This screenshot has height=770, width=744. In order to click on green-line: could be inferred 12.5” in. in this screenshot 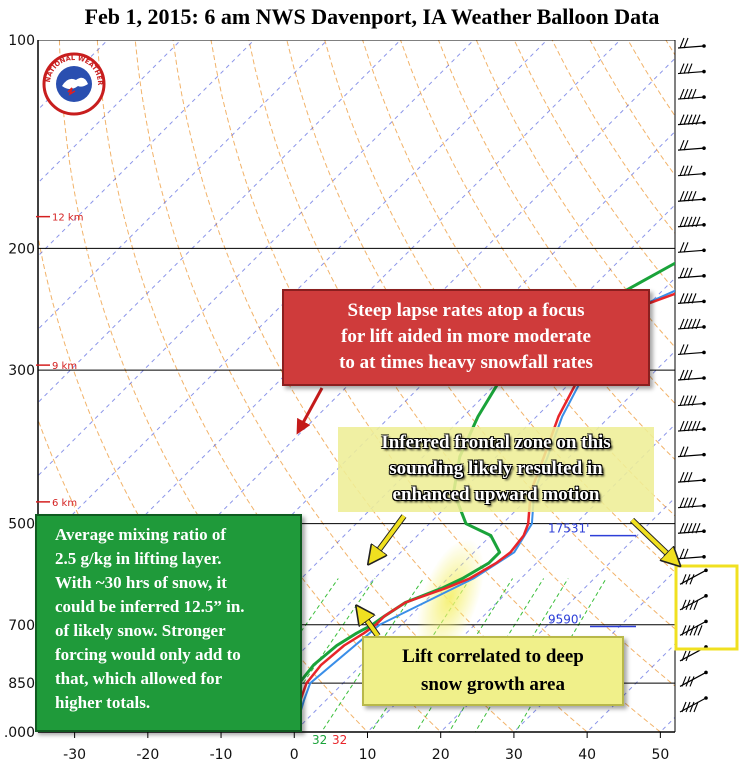, I will do `click(150, 606)`.